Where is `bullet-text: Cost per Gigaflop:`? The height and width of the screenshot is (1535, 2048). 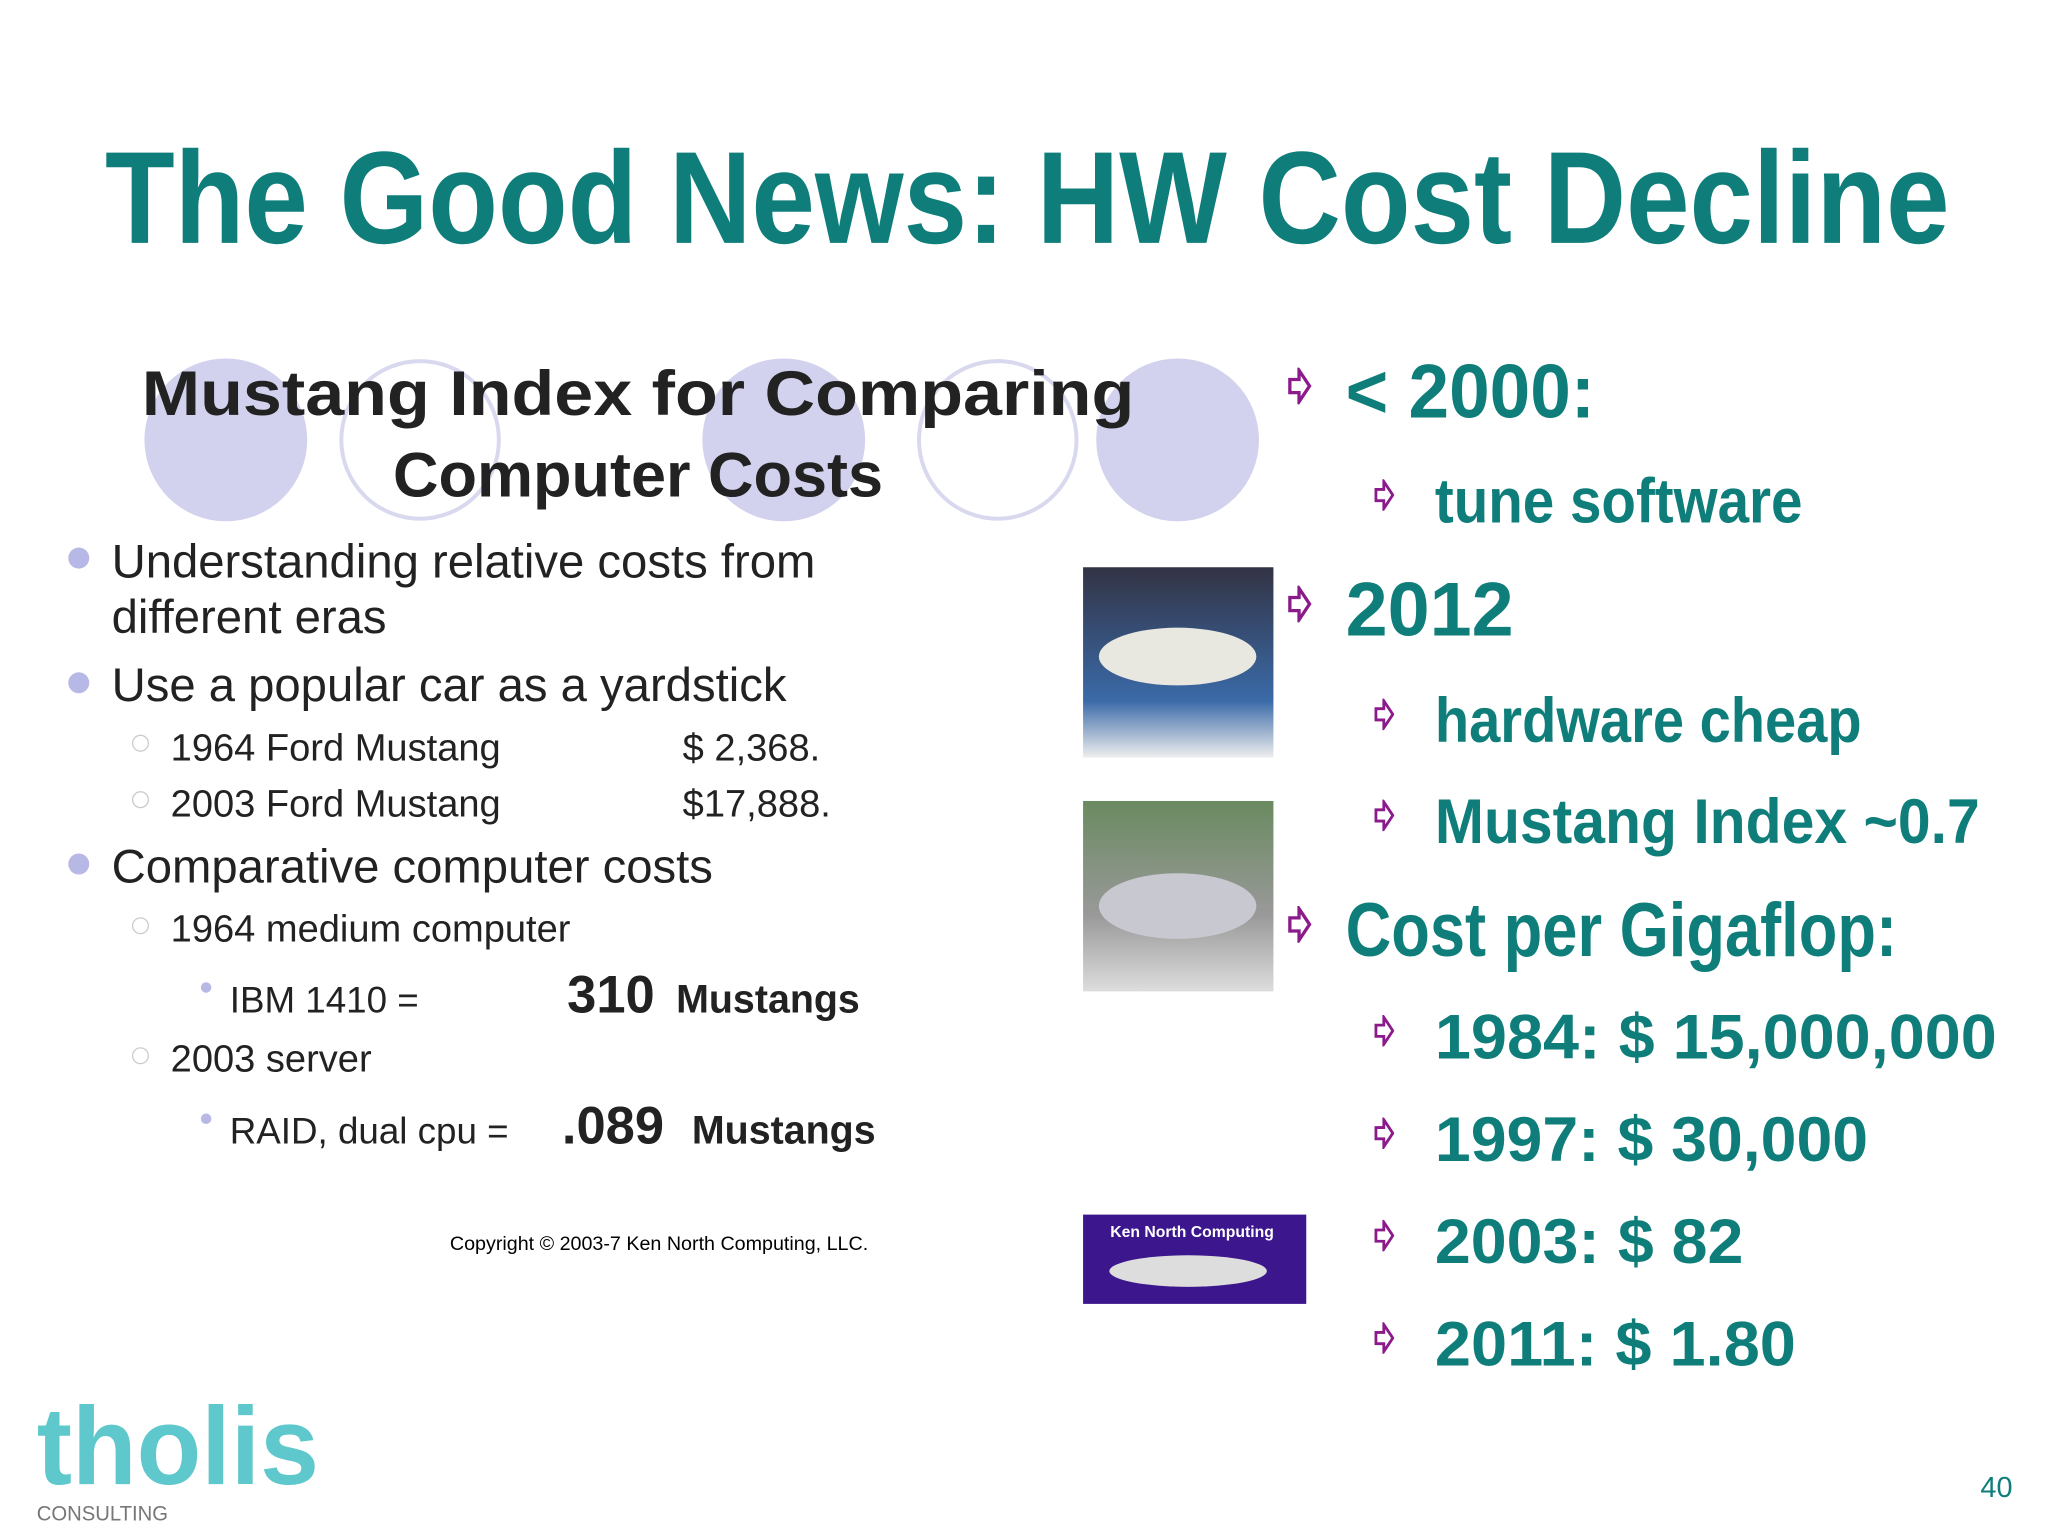 bullet-text: Cost per Gigaflop: is located at coordinates (1621, 930).